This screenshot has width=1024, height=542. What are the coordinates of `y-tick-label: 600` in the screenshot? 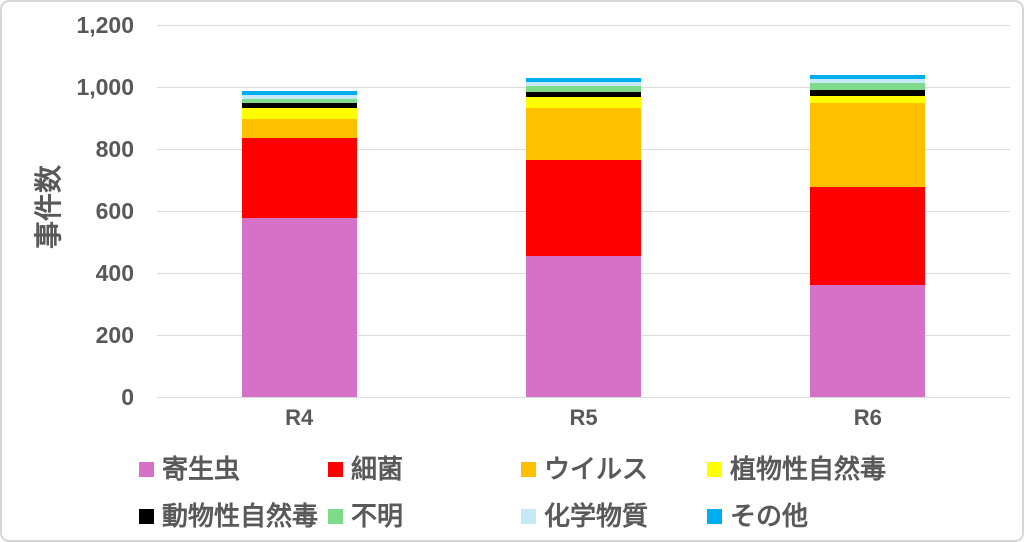 It's located at (114, 211).